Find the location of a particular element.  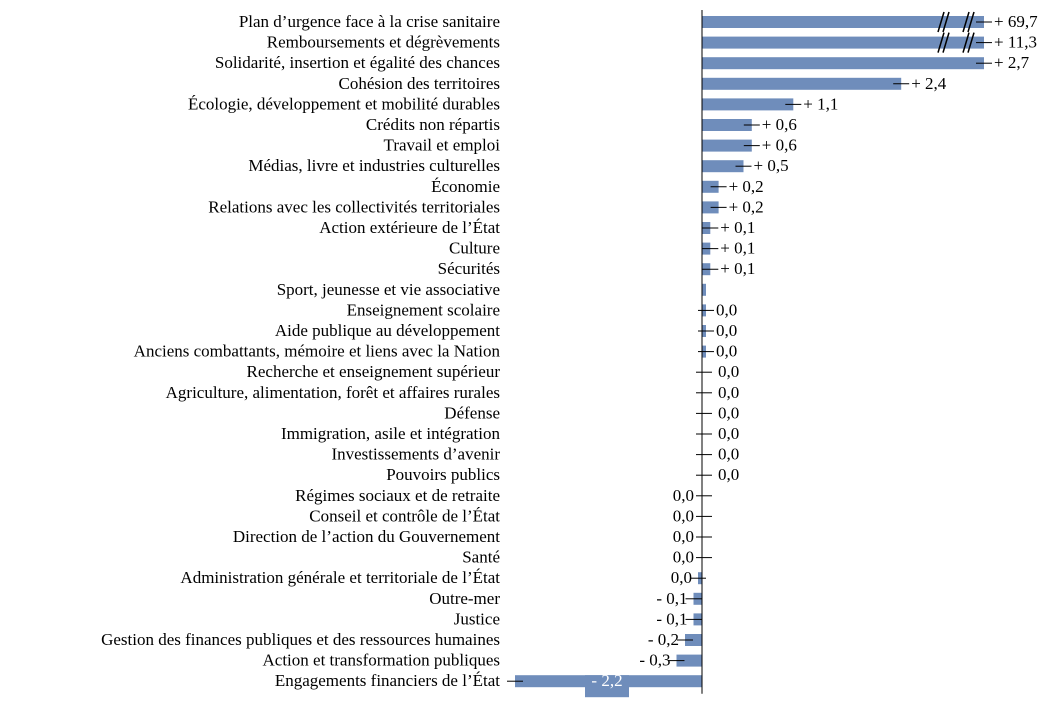

value-label: - 0,3 is located at coordinates (654, 660).